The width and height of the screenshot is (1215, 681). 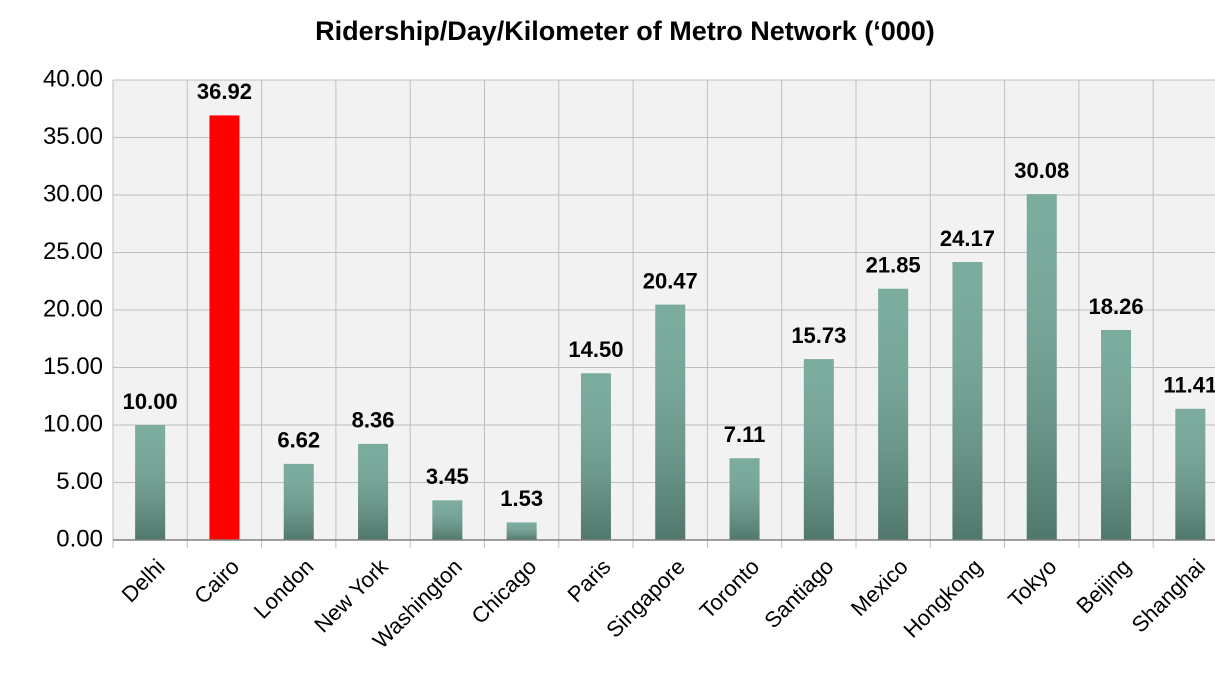 What do you see at coordinates (588, 580) in the screenshot?
I see `x-tick-label: Paris` at bounding box center [588, 580].